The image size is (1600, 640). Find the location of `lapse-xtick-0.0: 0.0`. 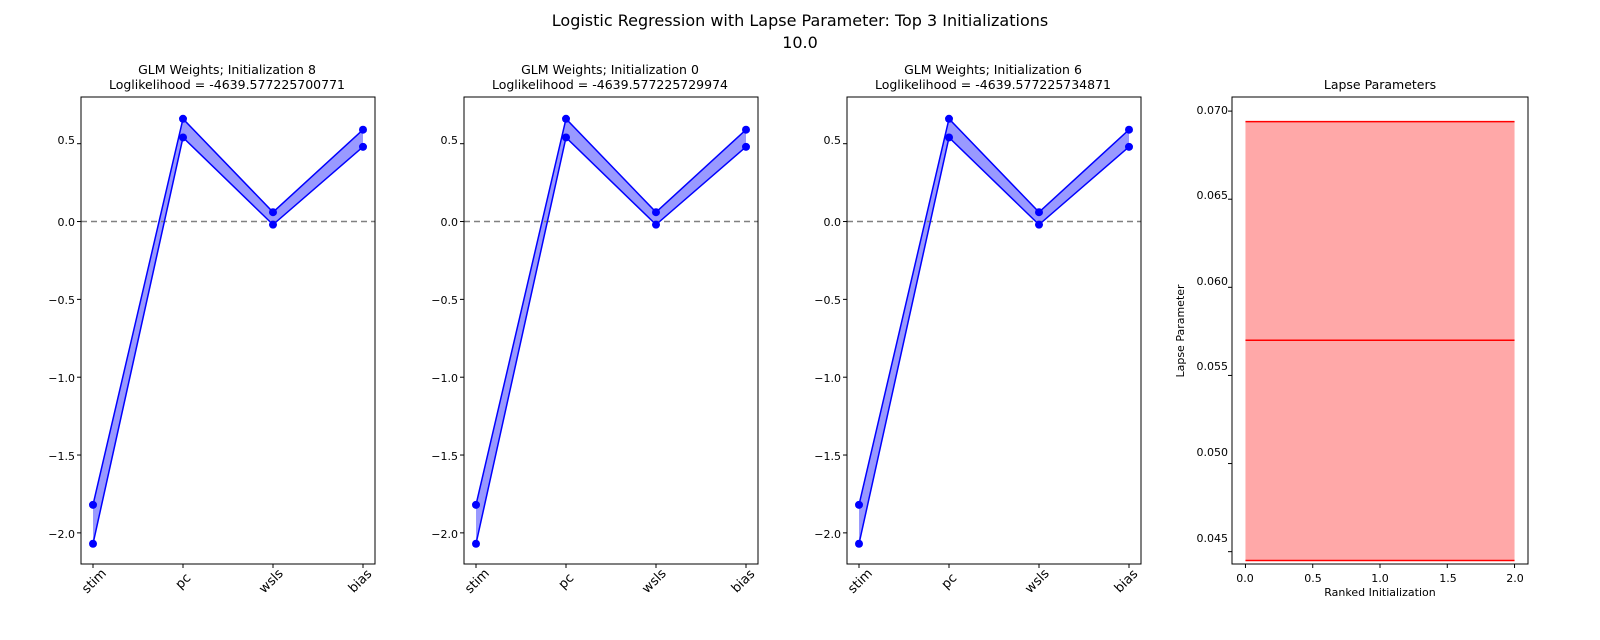

lapse-xtick-0.0: 0.0 is located at coordinates (1245, 578).